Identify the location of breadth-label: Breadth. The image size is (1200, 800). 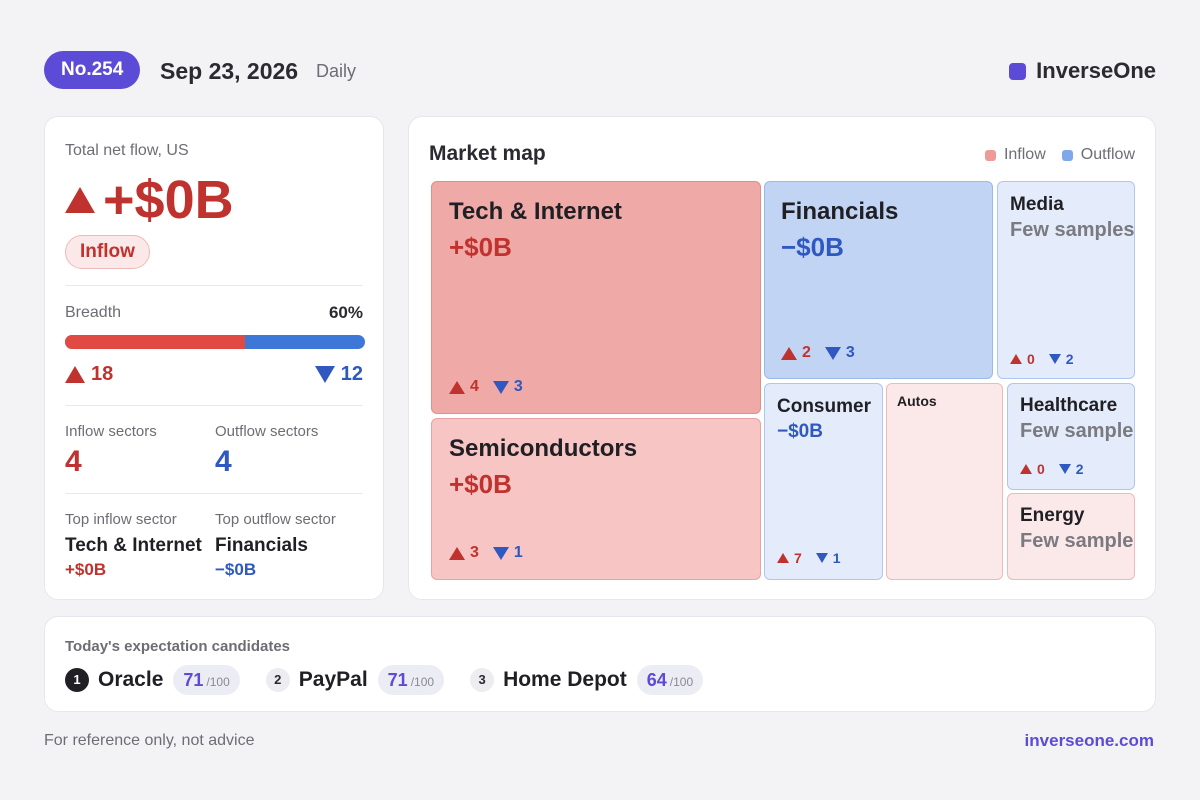
(93, 312).